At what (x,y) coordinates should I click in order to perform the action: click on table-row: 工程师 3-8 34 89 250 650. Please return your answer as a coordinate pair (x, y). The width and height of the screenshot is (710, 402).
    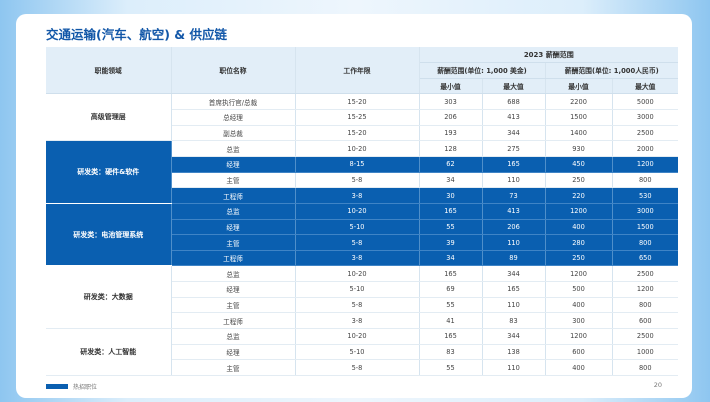
    Looking at the image, I should click on (362, 258).